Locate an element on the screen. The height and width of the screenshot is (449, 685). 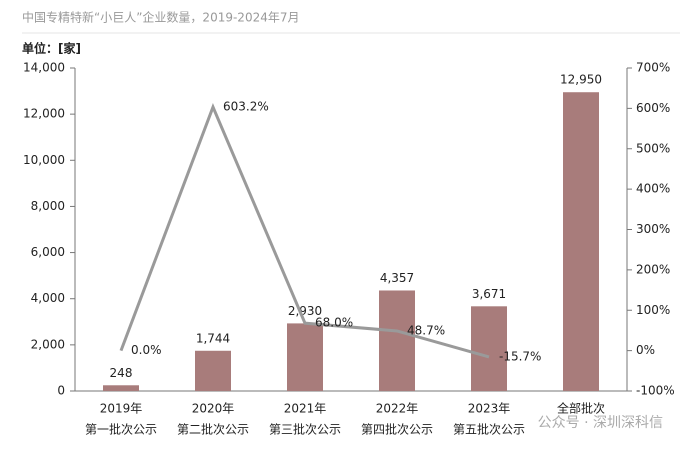
line-value-label: 0.0% is located at coordinates (146, 350).